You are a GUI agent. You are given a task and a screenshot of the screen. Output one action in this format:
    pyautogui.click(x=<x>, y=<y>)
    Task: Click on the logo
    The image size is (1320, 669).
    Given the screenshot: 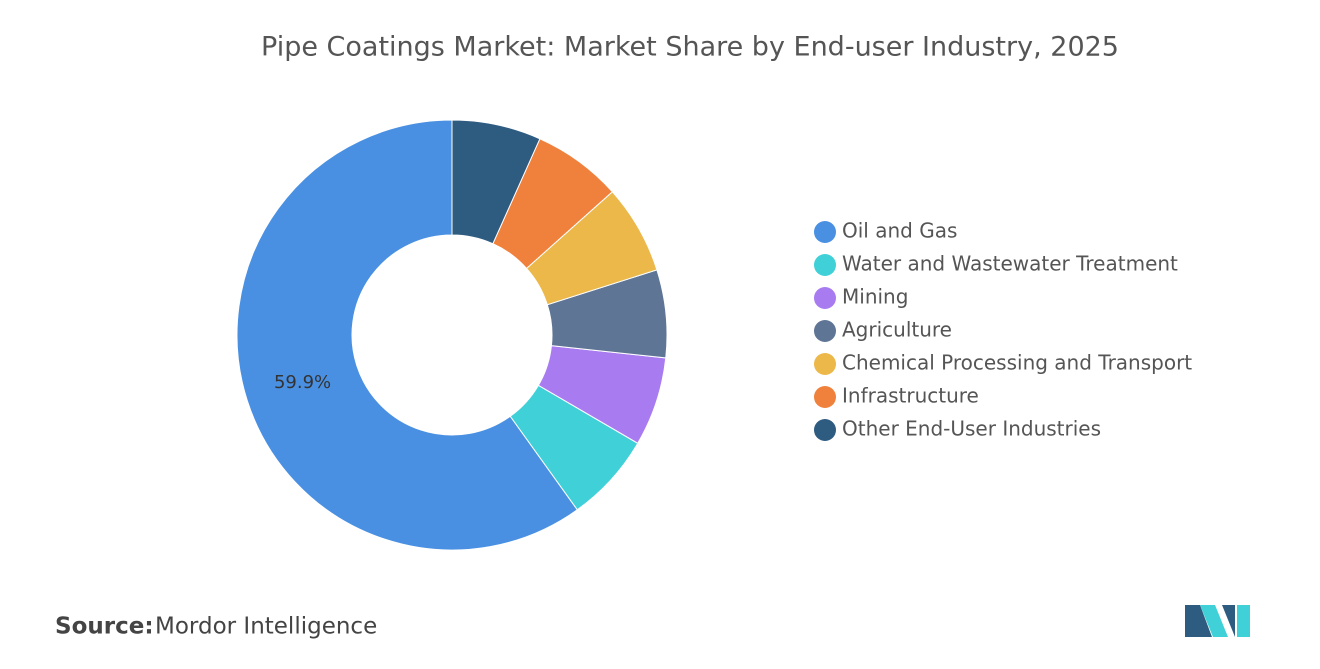 What is the action you would take?
    pyautogui.click(x=1217, y=621)
    